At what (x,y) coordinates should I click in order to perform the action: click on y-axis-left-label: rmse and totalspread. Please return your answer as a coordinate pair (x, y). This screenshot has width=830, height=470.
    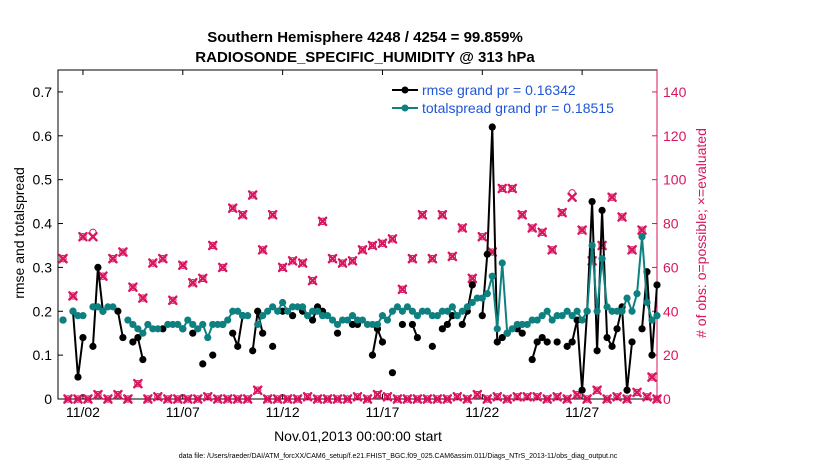
    Looking at the image, I should click on (19, 233).